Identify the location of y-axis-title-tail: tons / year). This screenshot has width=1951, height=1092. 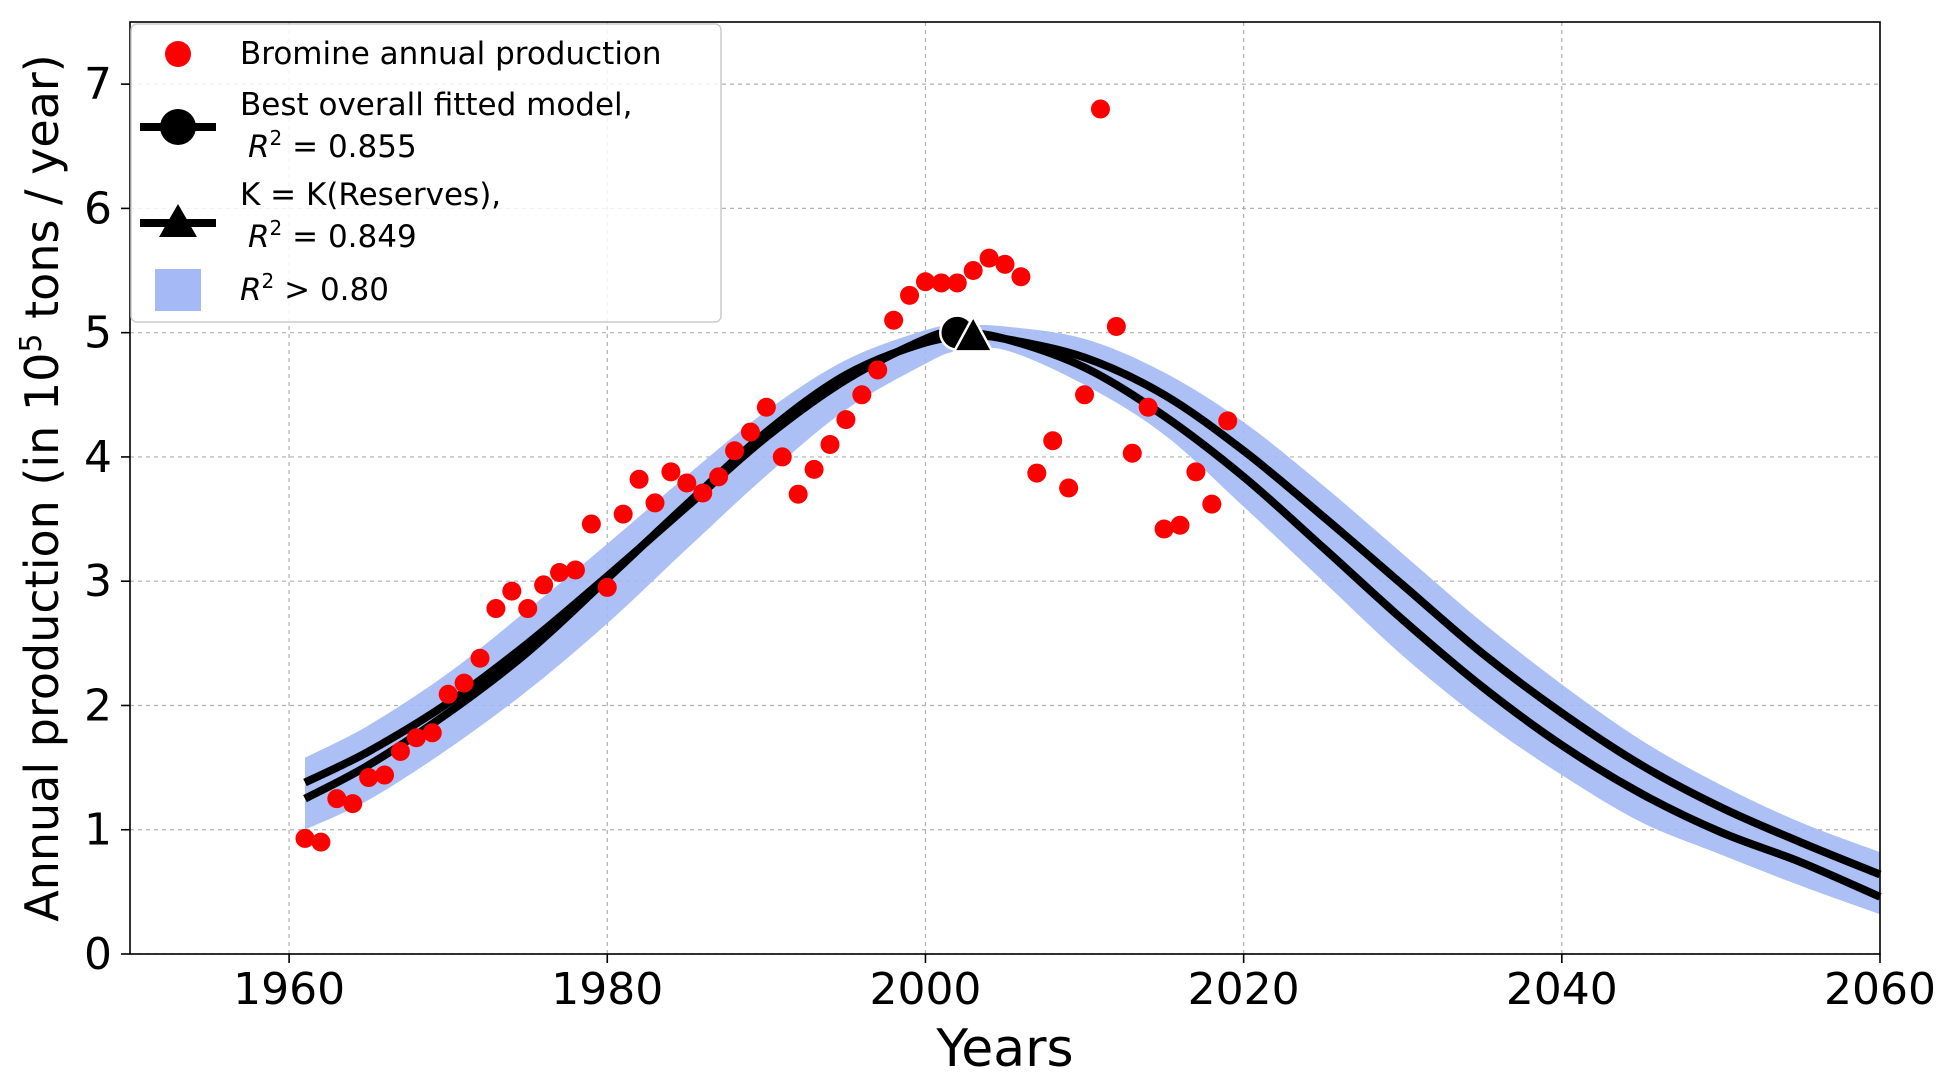
(42, 193).